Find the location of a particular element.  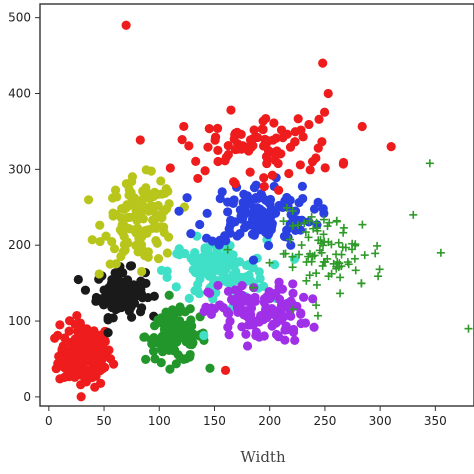

x-tick-label: 200 is located at coordinates (269, 421).